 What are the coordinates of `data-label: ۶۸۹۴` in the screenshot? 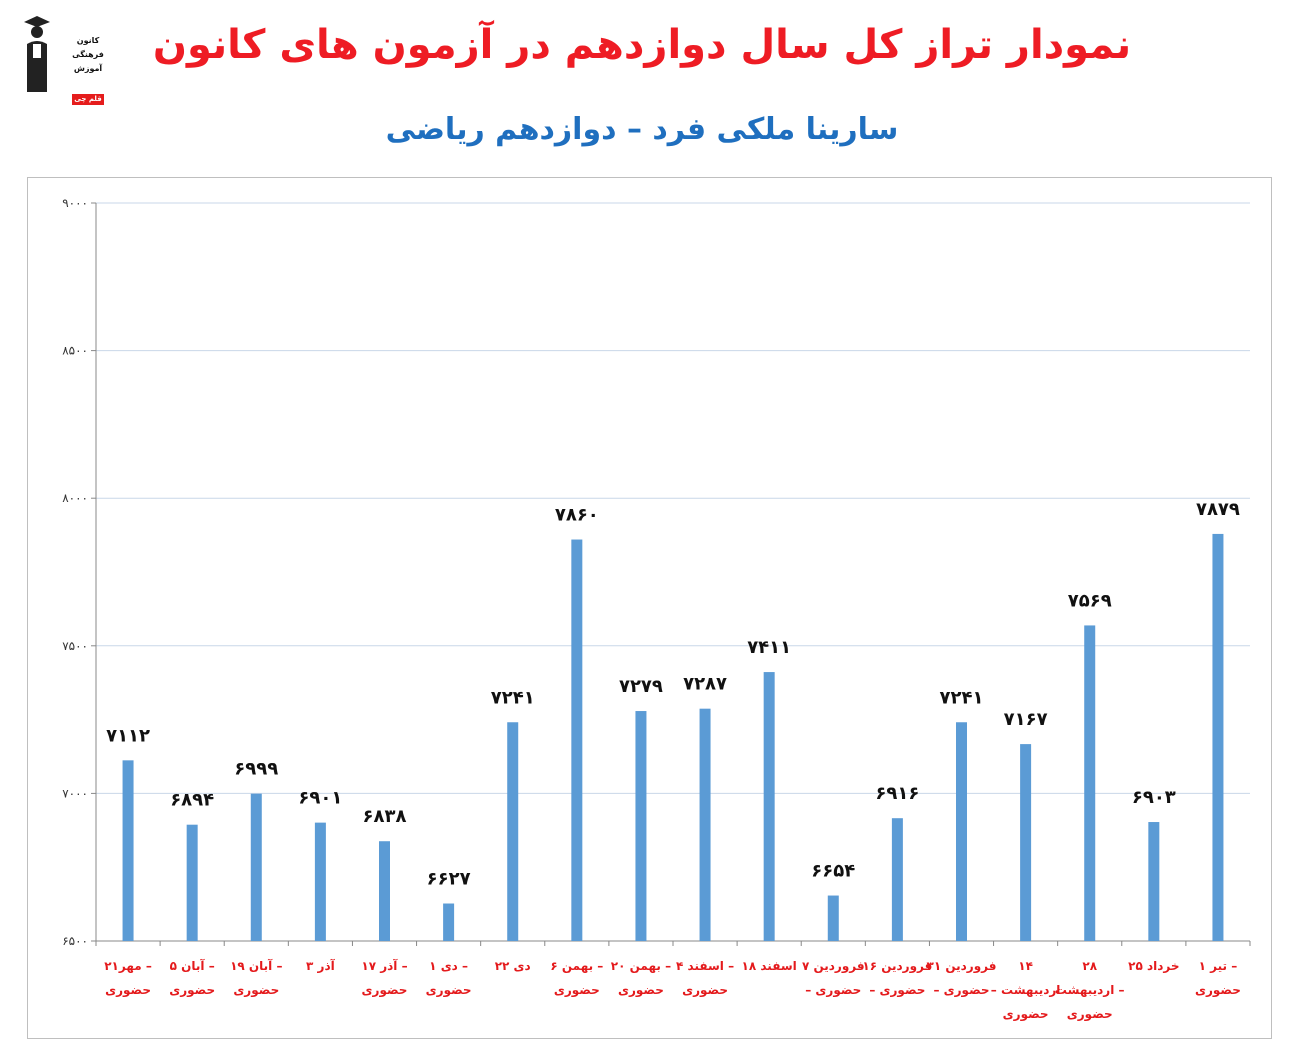 It's located at (192, 800).